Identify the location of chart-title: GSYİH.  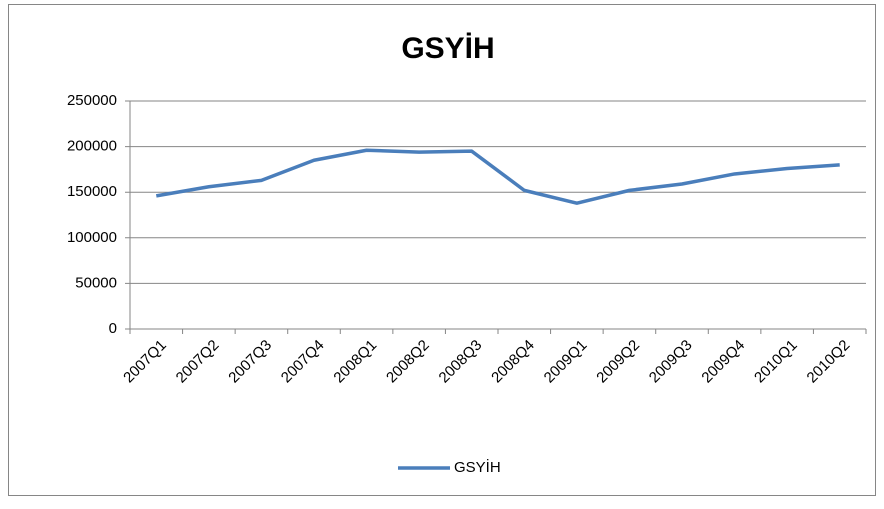
(447, 48).